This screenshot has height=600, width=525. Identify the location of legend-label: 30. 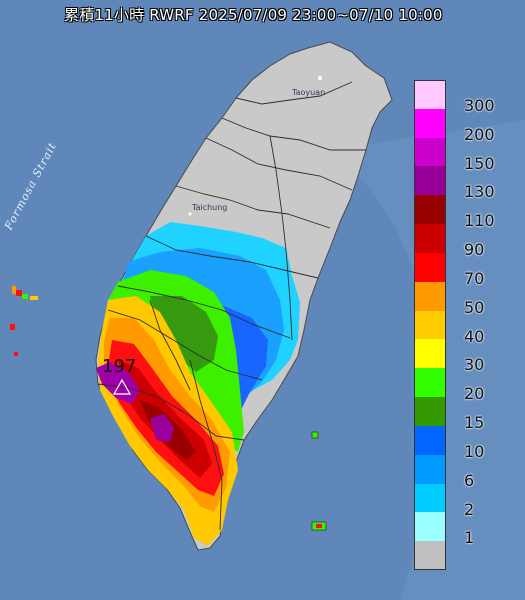
(474, 365).